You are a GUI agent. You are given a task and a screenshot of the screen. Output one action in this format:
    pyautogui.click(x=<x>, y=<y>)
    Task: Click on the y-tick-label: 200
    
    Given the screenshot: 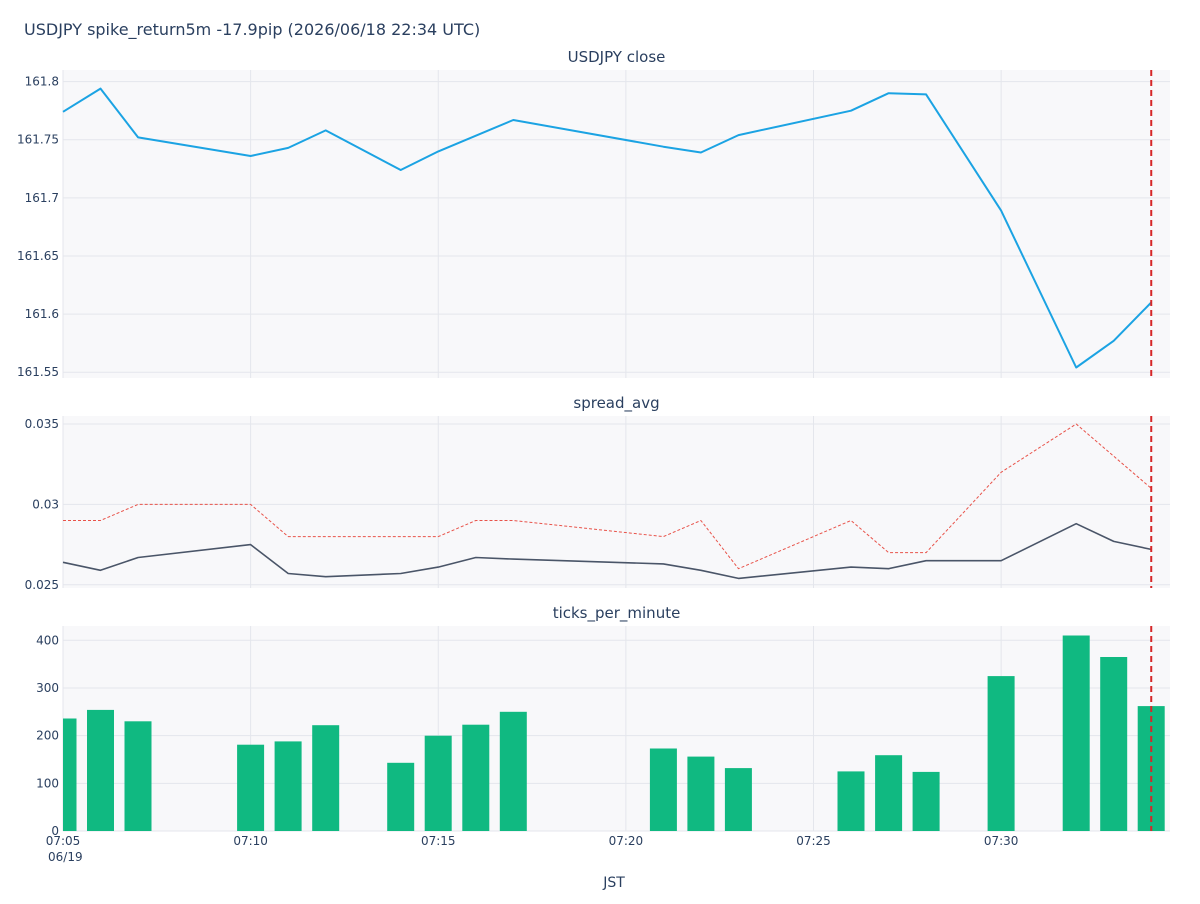 What is the action you would take?
    pyautogui.click(x=47, y=736)
    